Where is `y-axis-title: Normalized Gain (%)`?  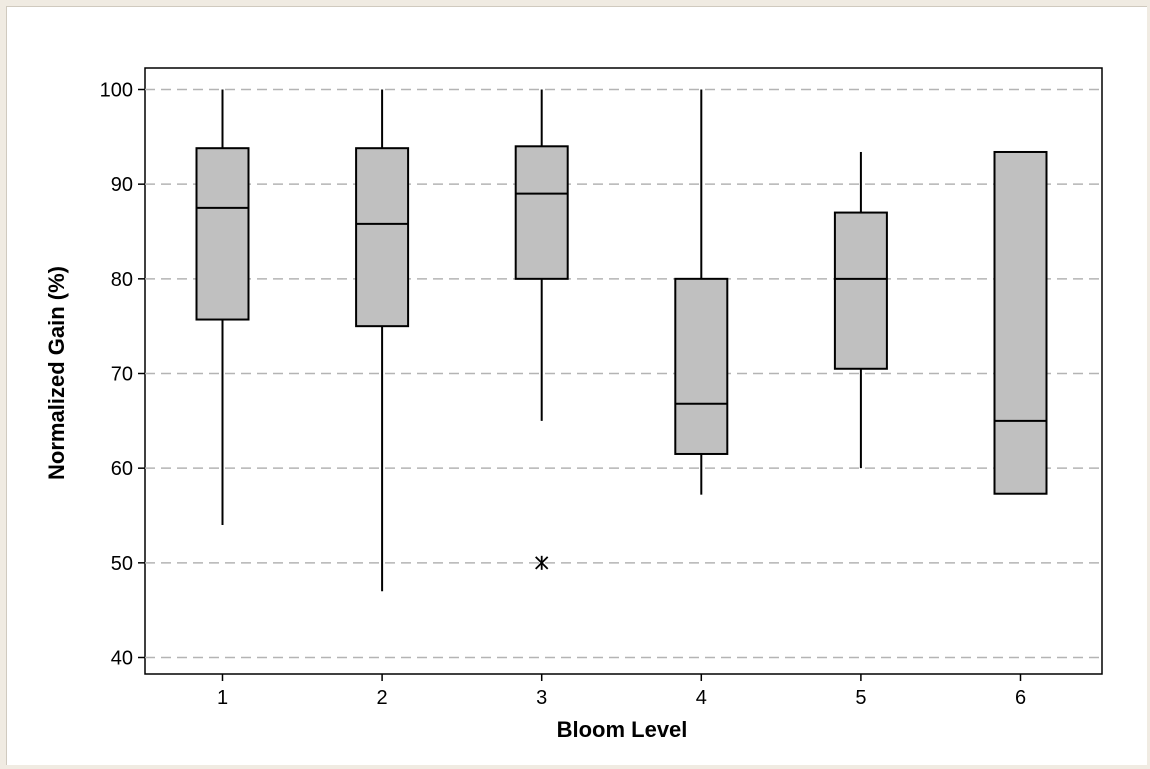 y-axis-title: Normalized Gain (%) is located at coordinates (56, 373).